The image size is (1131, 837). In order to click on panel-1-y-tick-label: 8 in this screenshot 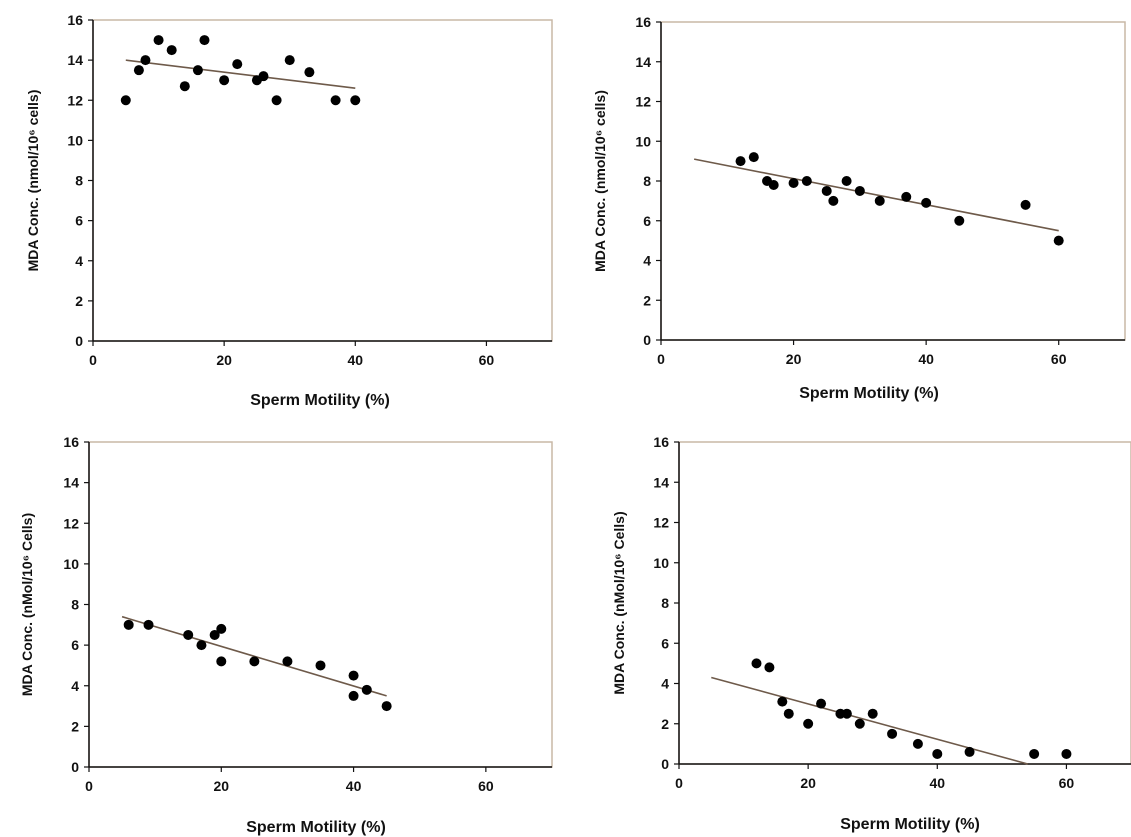, I will do `click(79, 181)`.